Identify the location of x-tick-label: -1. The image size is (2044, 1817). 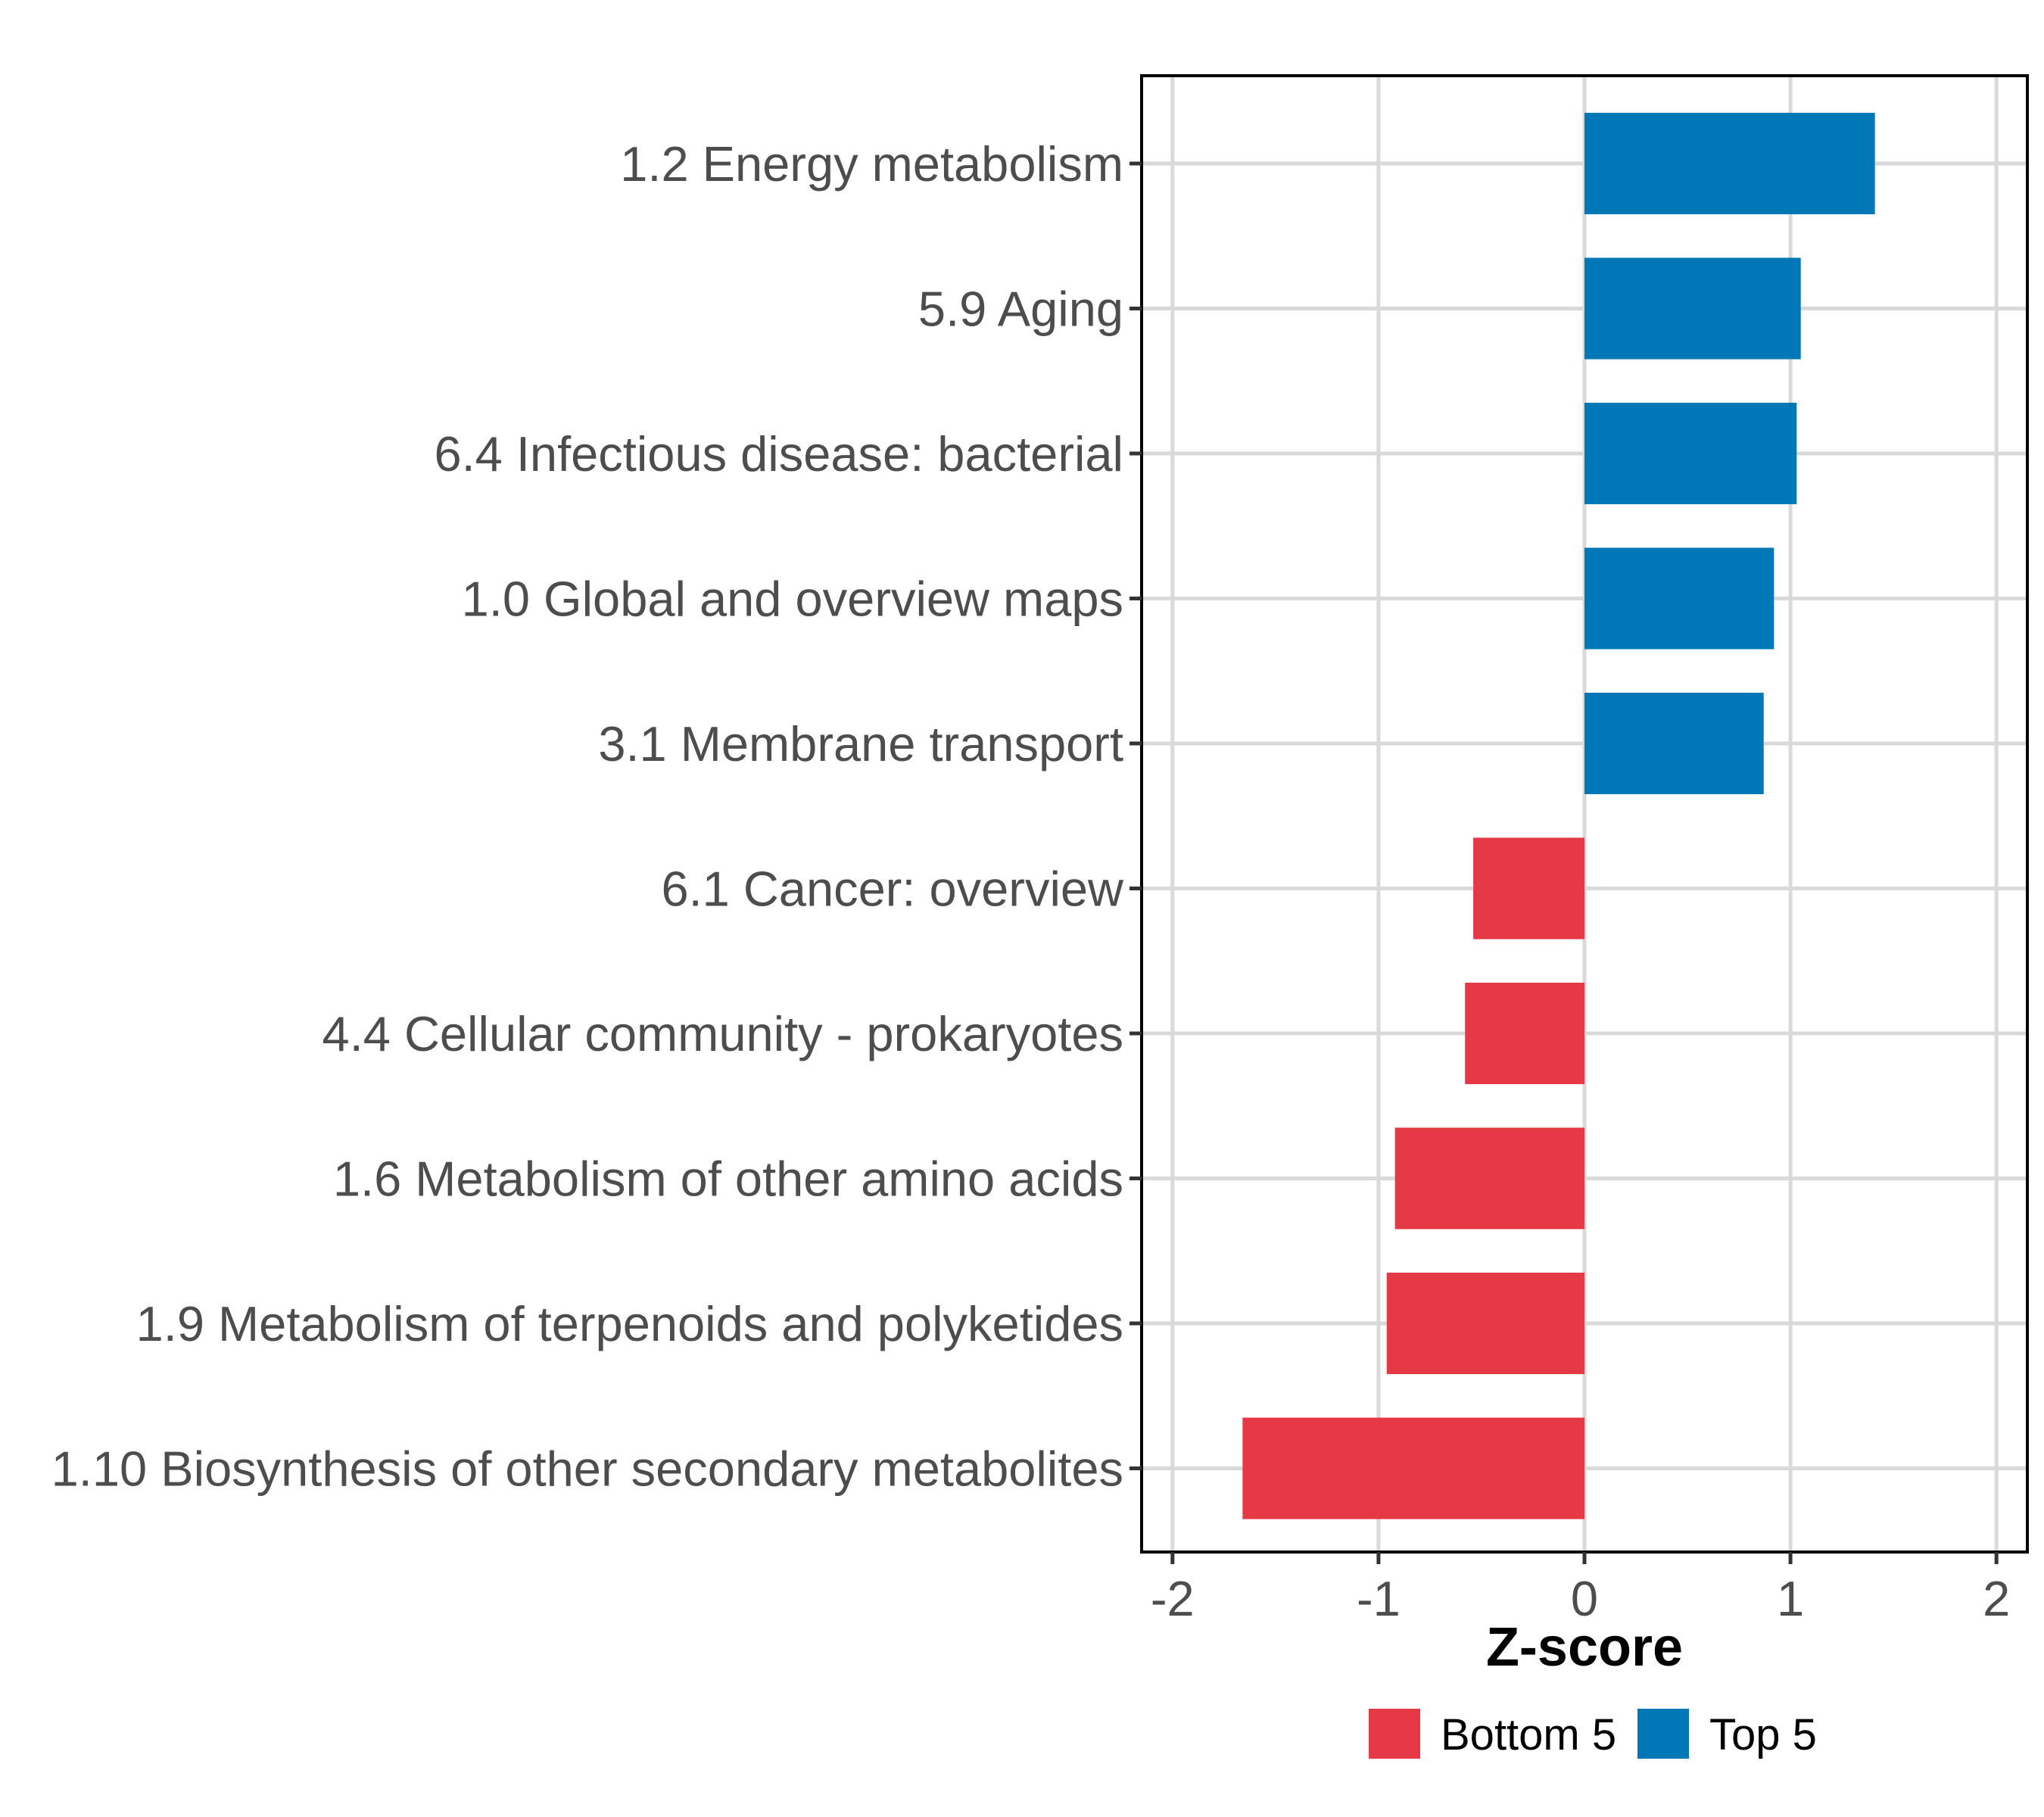
(1379, 1599).